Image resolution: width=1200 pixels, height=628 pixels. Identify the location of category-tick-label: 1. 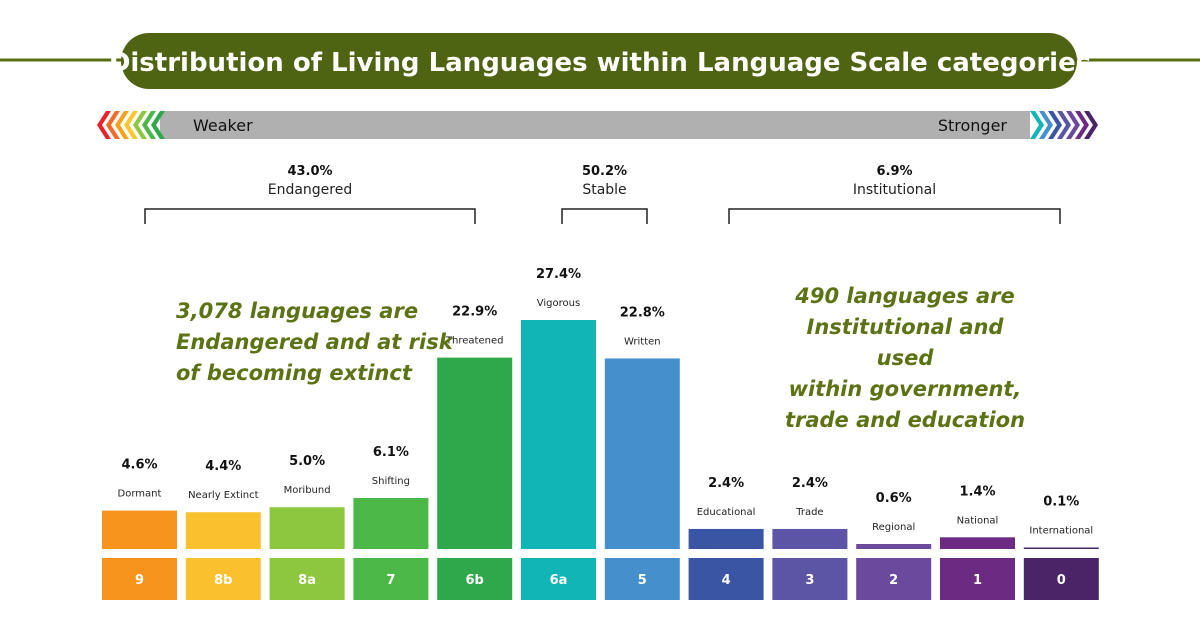
(977, 580).